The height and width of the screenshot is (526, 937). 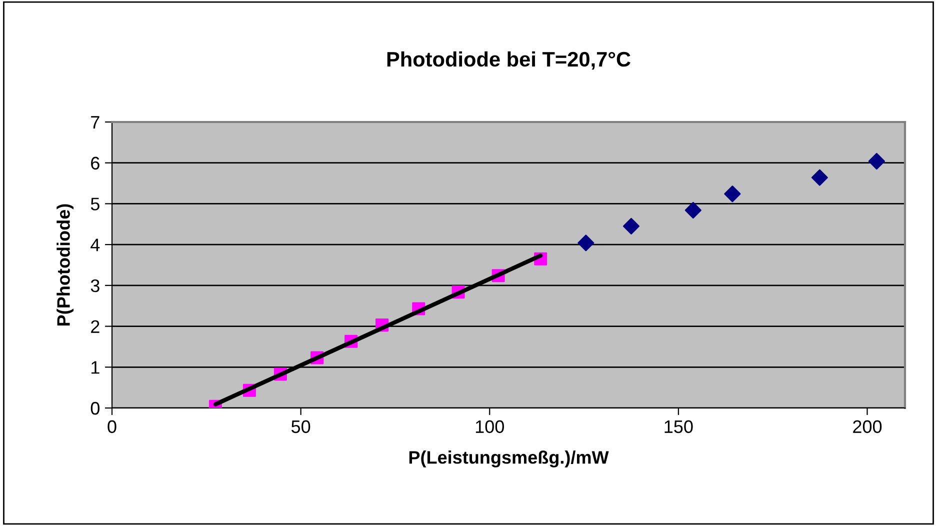 I want to click on y-tick-label: 1, so click(x=96, y=367).